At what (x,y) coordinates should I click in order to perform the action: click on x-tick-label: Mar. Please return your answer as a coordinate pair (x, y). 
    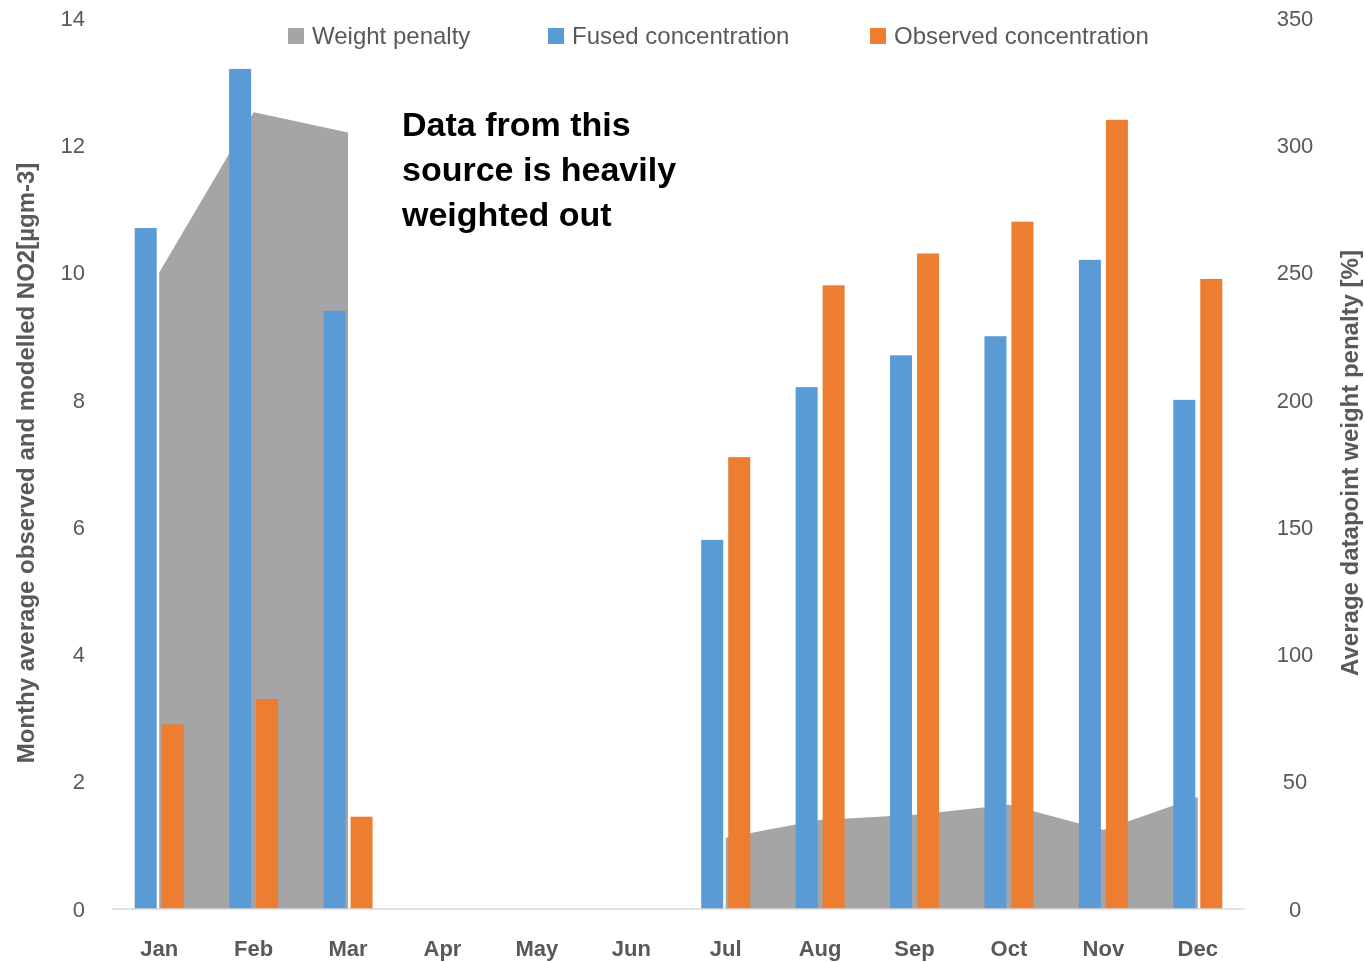
    Looking at the image, I should click on (348, 948).